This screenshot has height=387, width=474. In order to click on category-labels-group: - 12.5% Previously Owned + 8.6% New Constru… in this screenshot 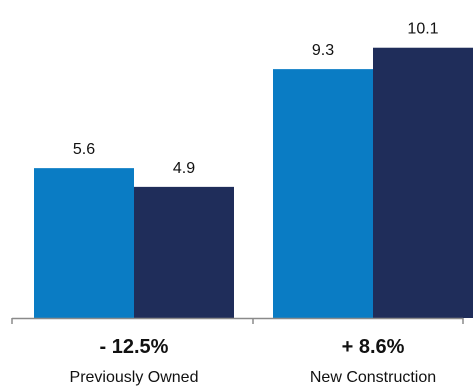, I will do `click(253, 361)`.